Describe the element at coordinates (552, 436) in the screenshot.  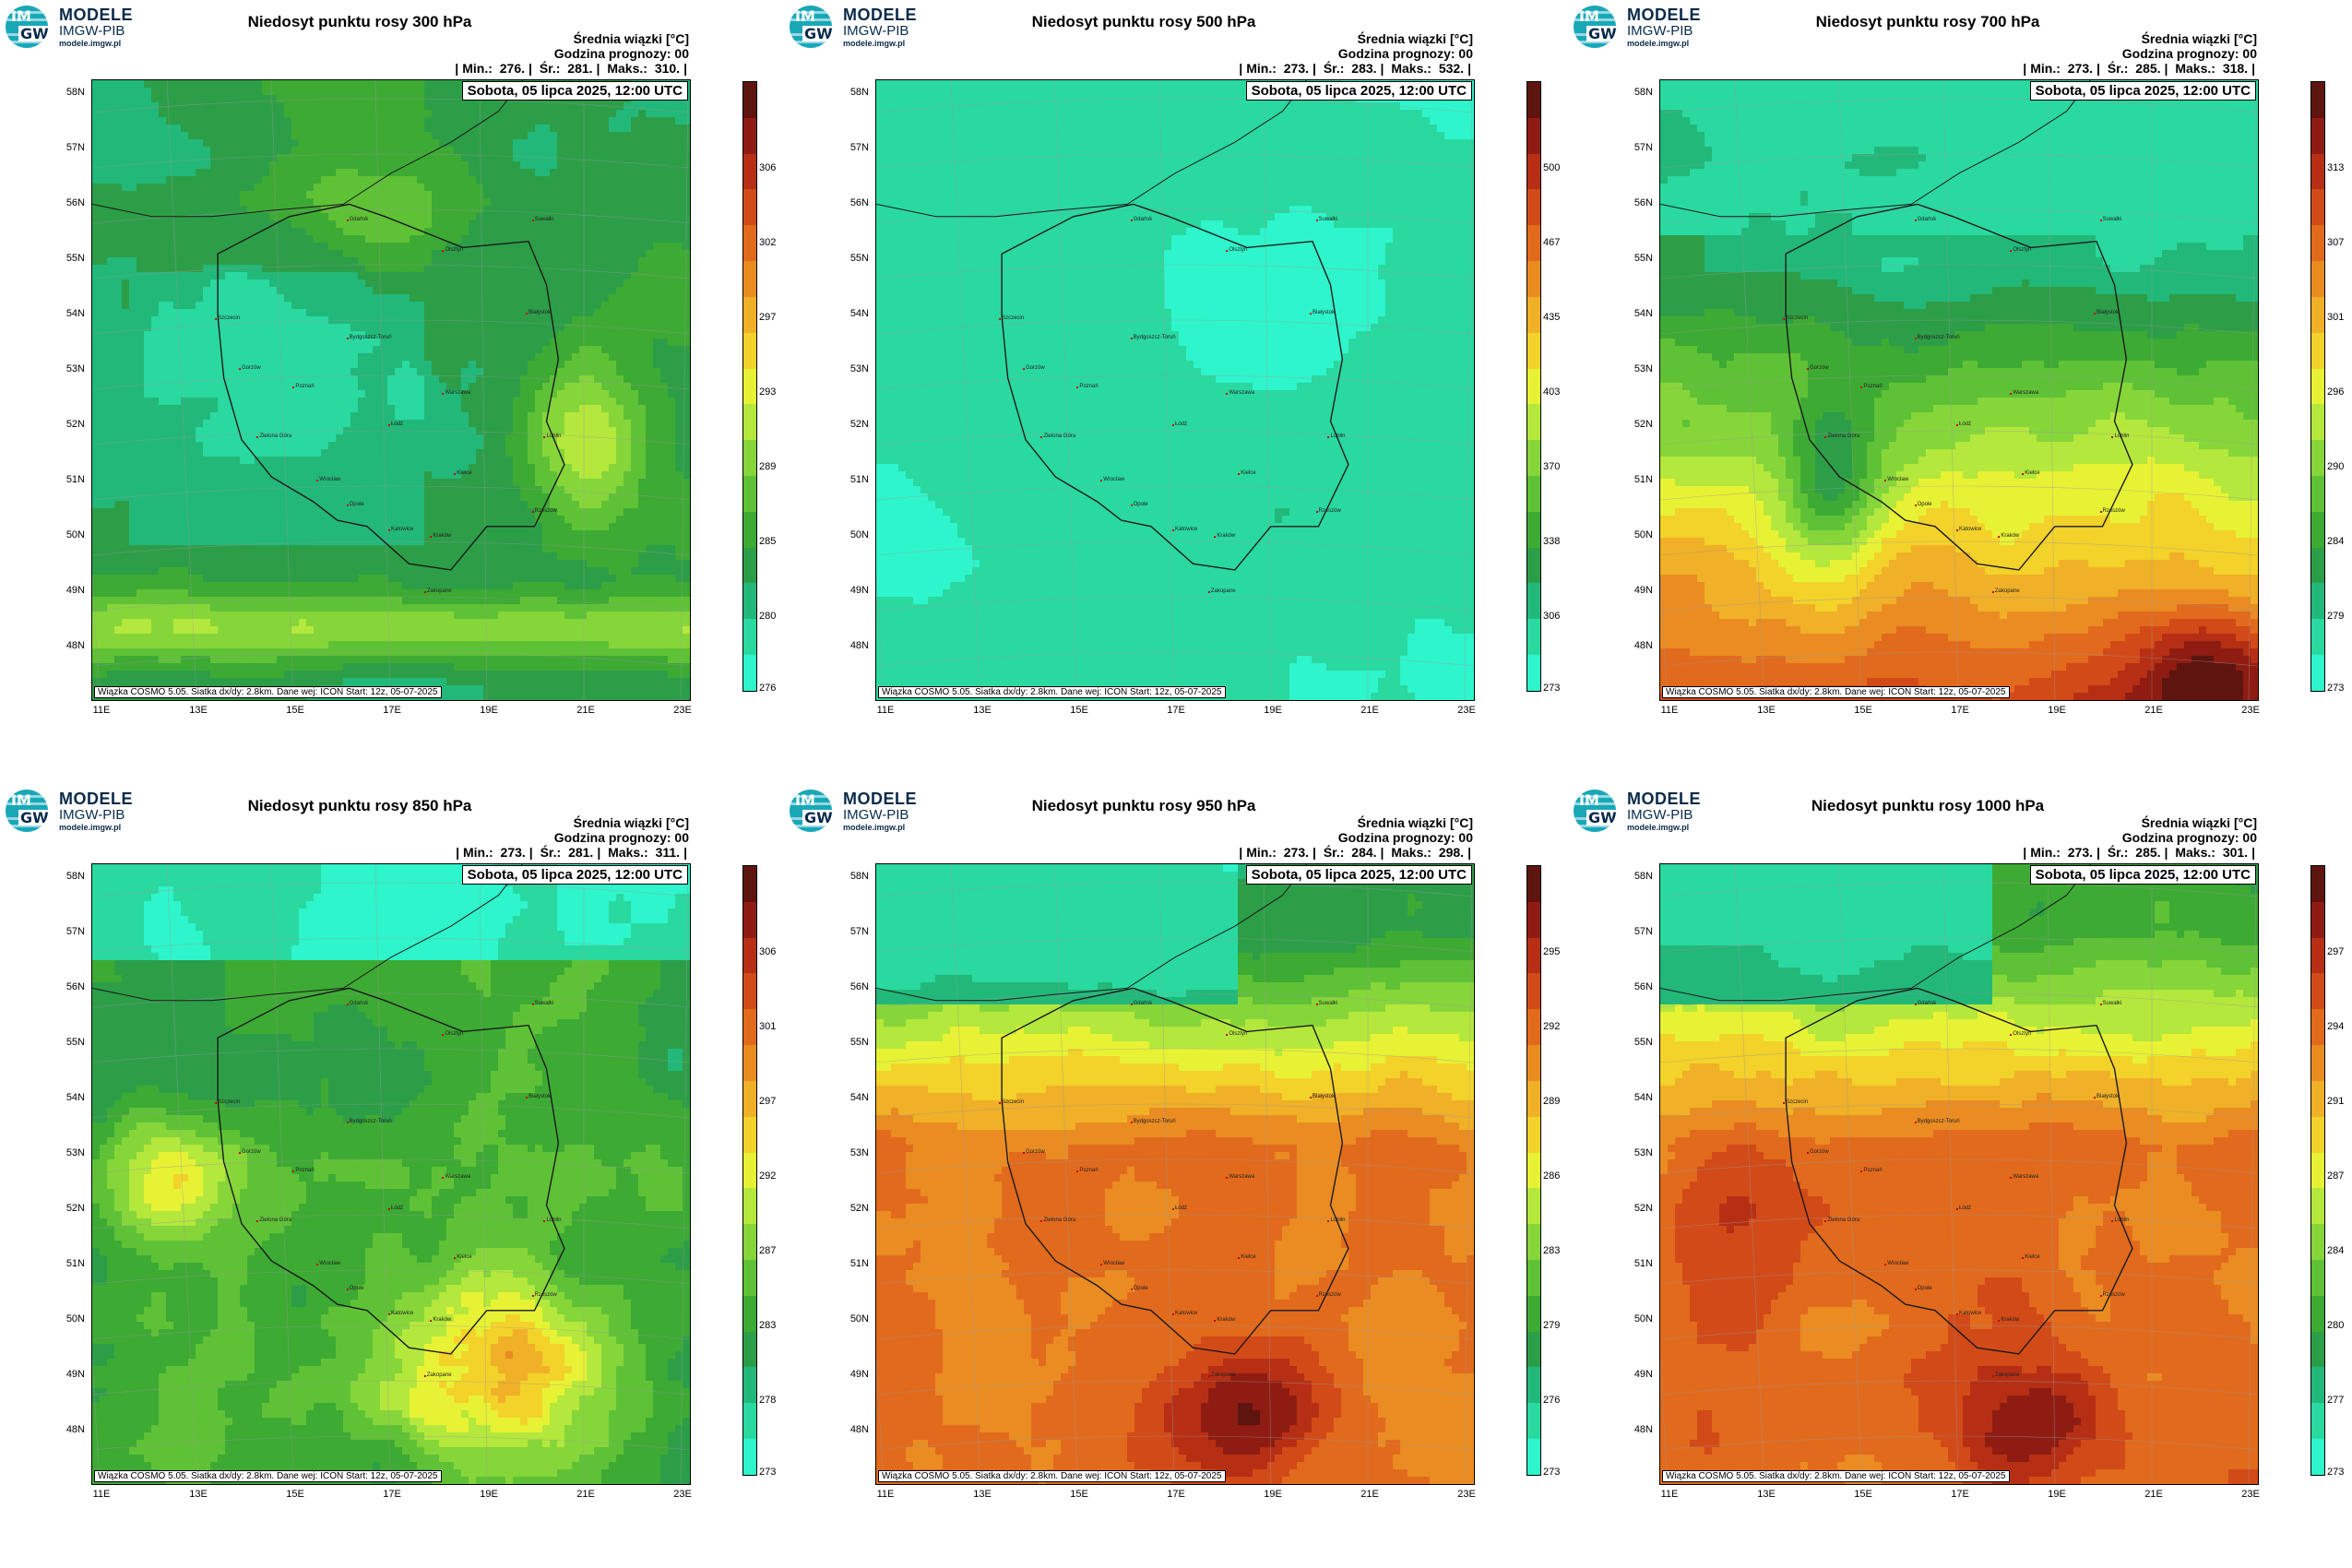
I see `city-label: Lublin` at that location.